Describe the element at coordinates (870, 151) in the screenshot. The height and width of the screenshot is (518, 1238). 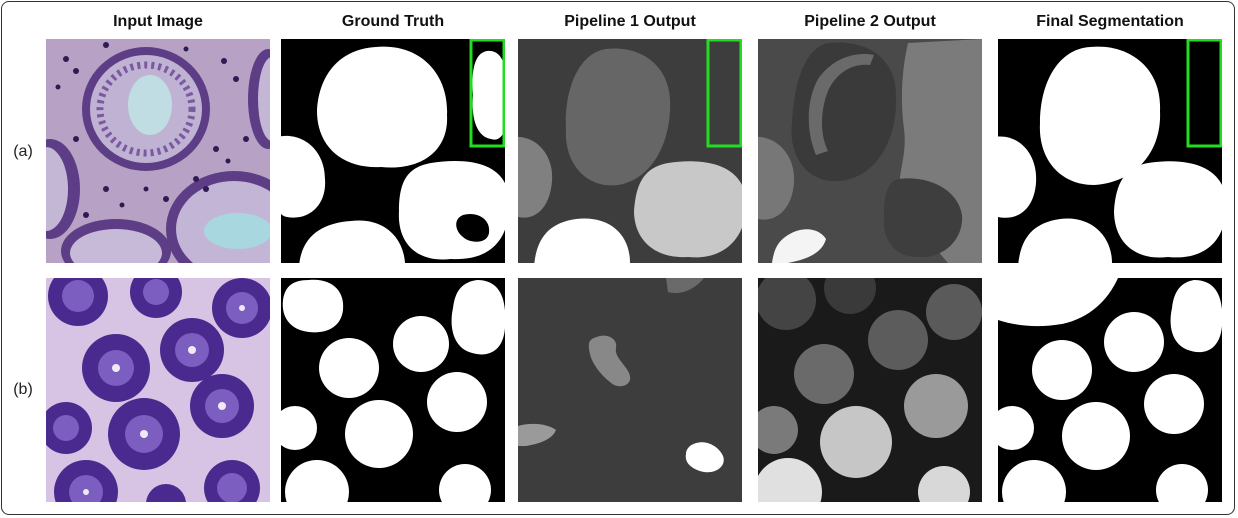
I see `pipeline-2-output-a` at that location.